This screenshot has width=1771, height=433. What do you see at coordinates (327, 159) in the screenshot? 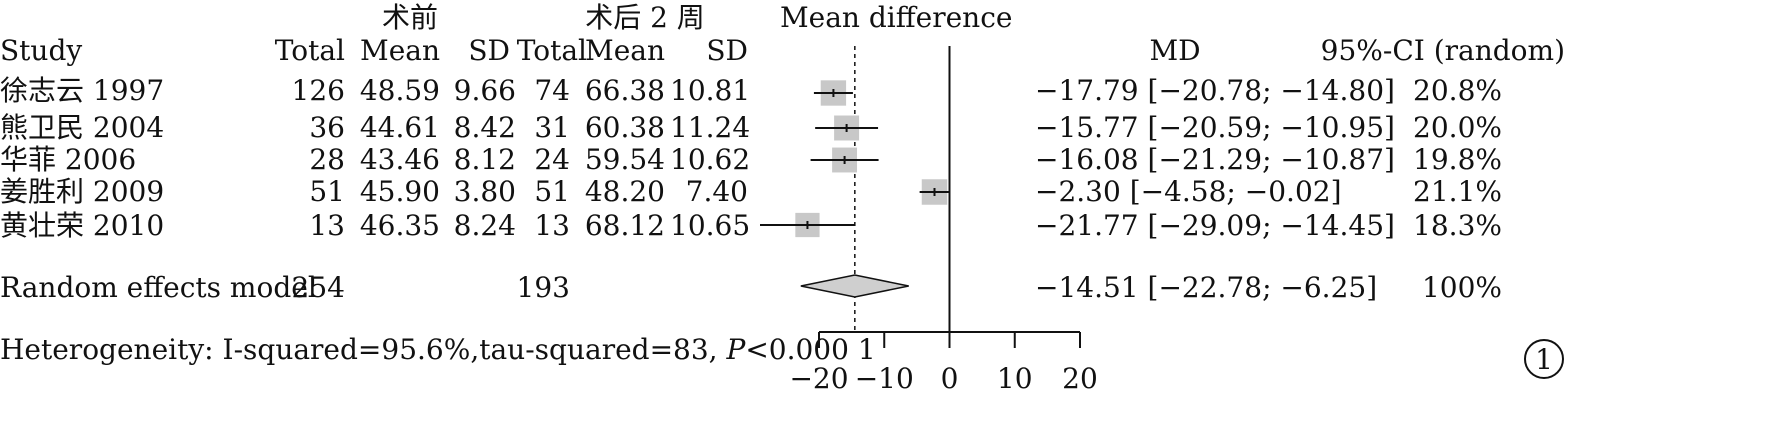
I see `pre-total: 28` at bounding box center [327, 159].